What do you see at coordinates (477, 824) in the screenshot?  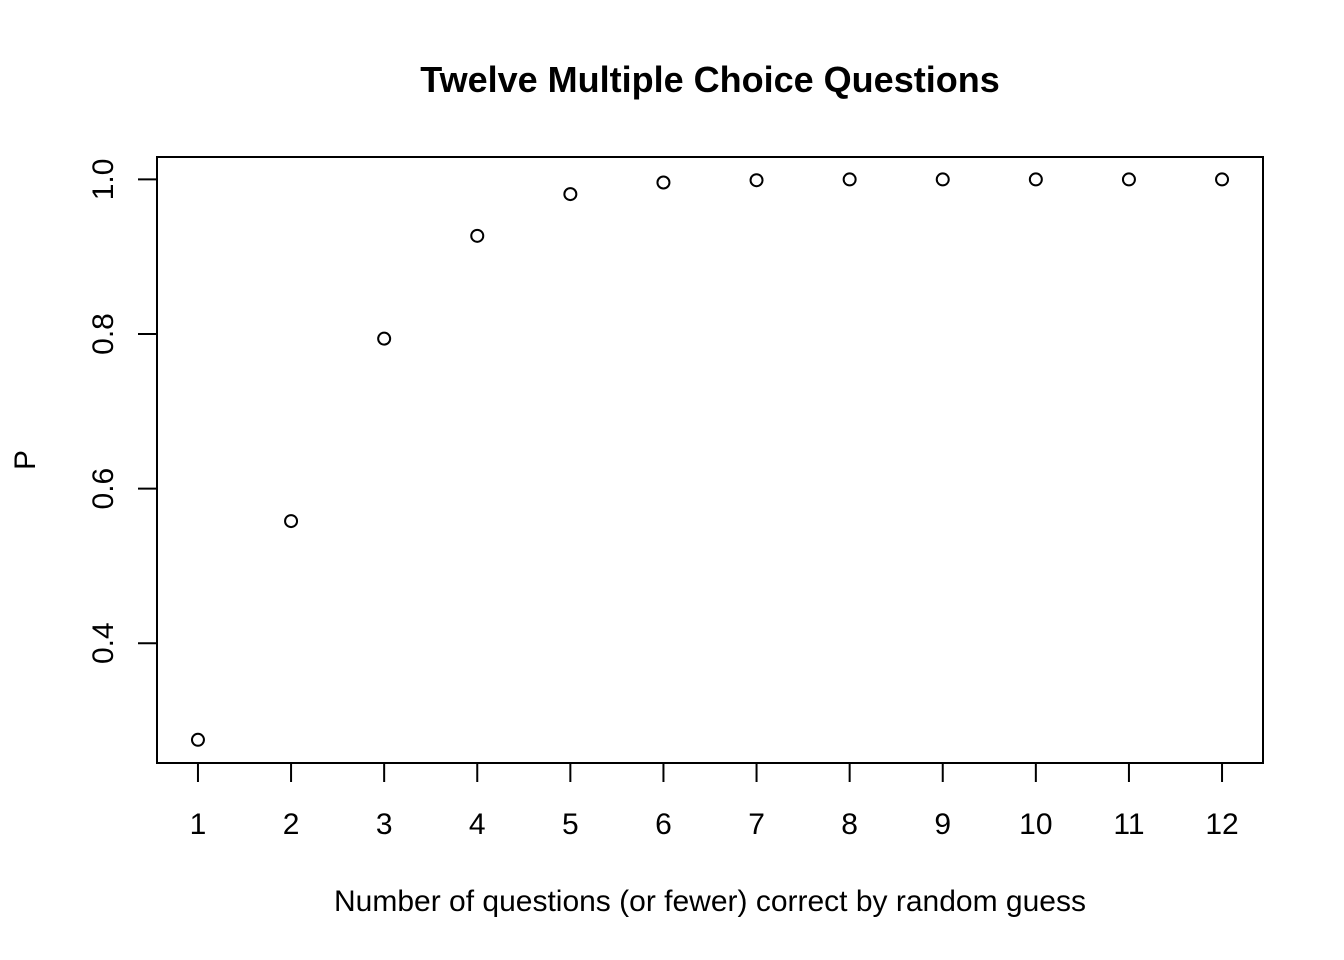 I see `x-tick-label: 4` at bounding box center [477, 824].